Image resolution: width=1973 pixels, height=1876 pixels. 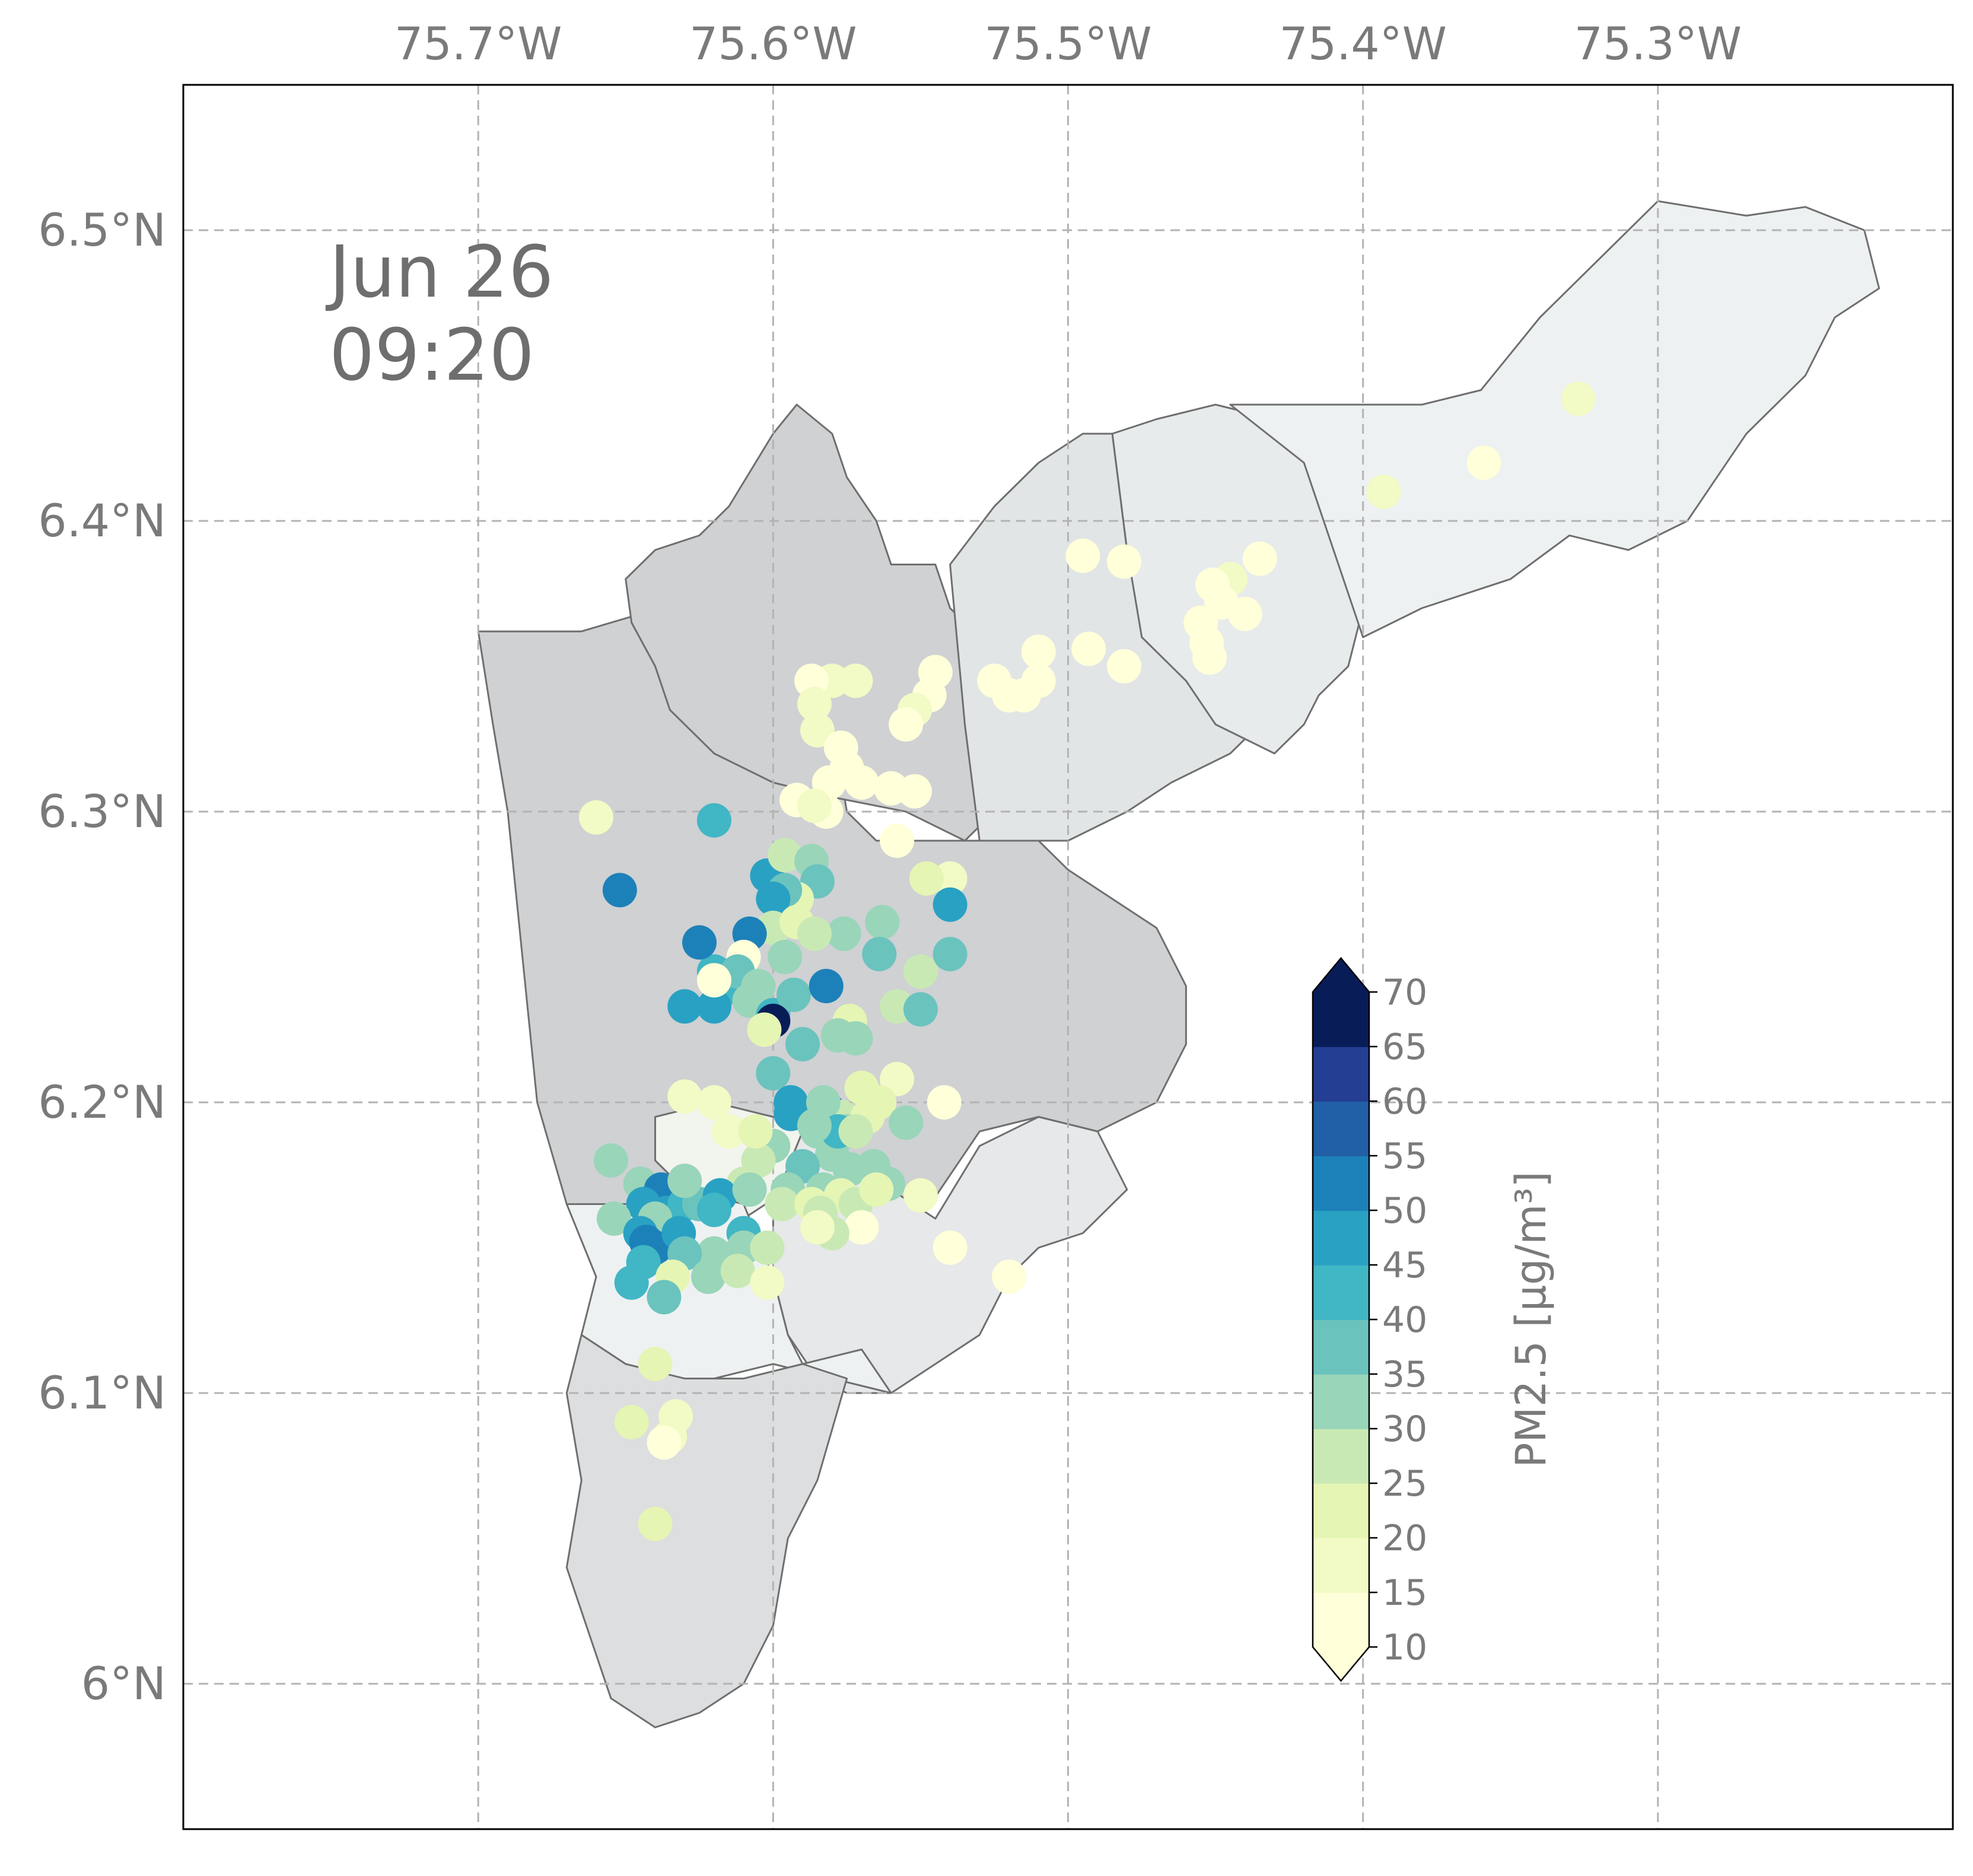 I want to click on longitude-tick-label: 75.6°W, so click(x=773, y=43).